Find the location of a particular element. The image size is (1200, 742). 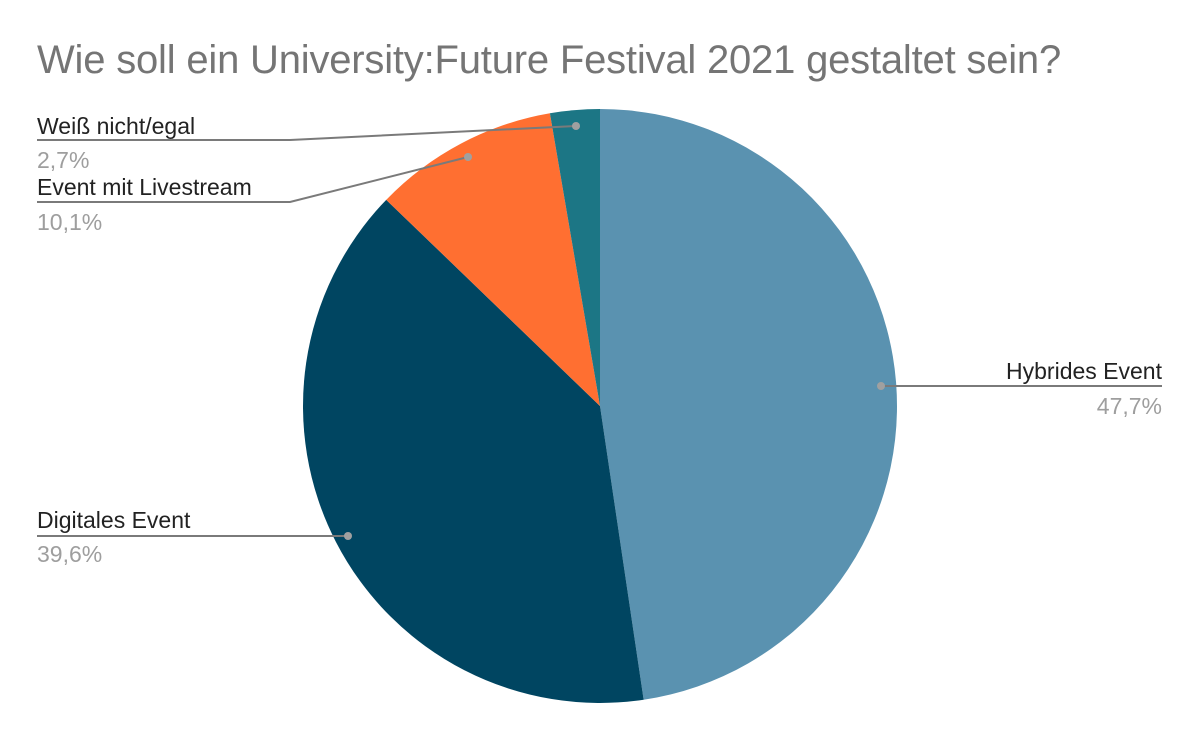

leader-hybrides-event-dot is located at coordinates (881, 386).